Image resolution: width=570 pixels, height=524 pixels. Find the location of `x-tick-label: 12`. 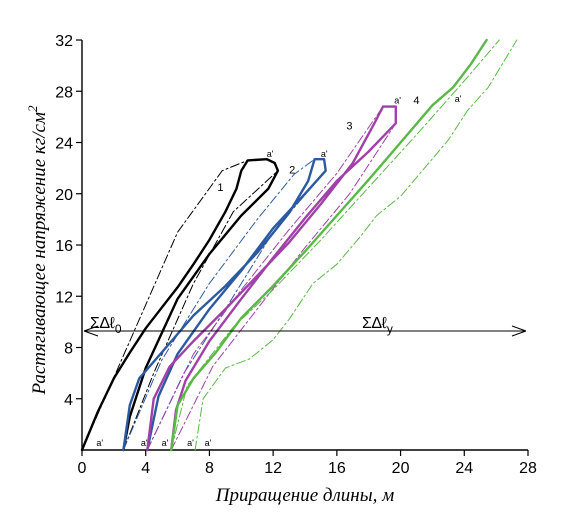

x-tick-label: 12 is located at coordinates (273, 468).